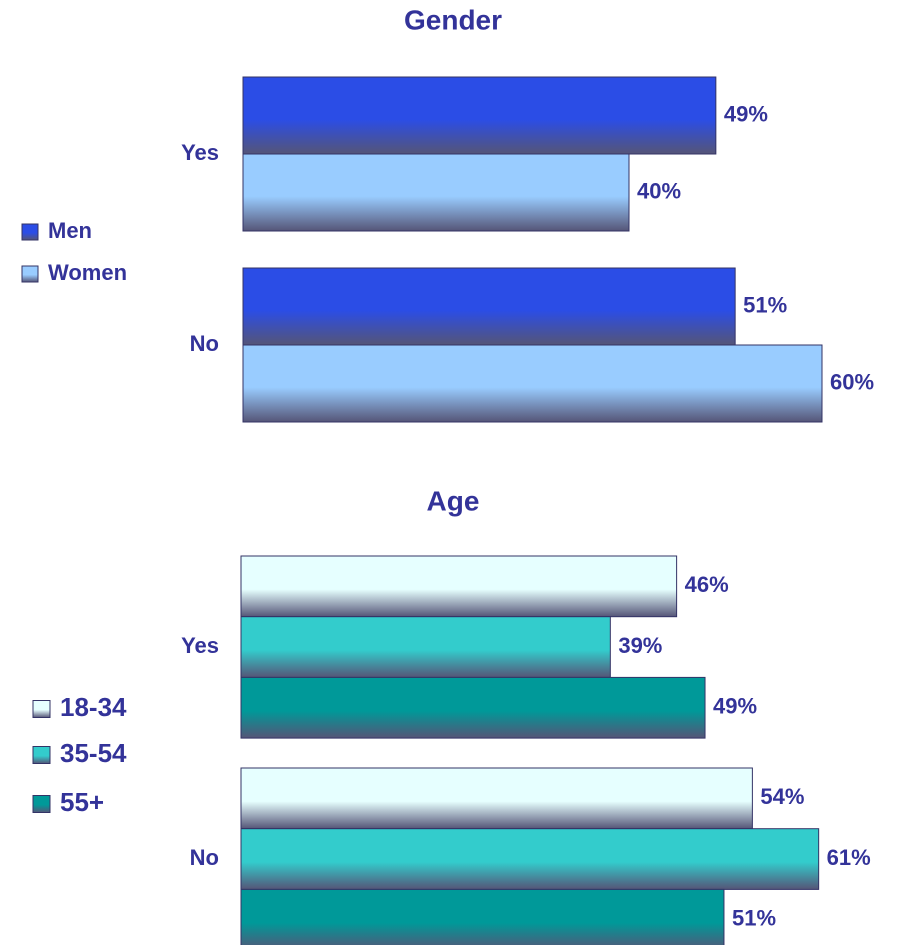  I want to click on value-label: 60%, so click(852, 381).